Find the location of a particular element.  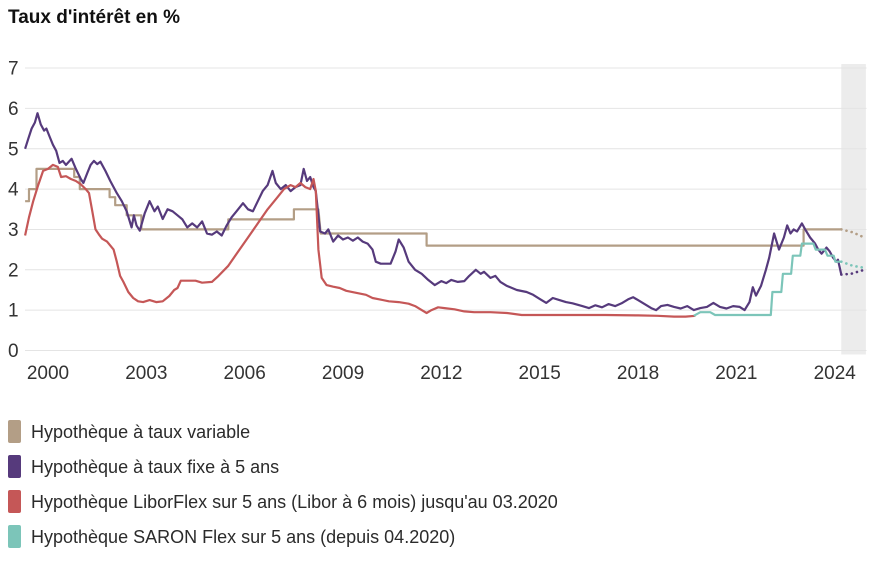

legend-item: Hypothèque à taux fixe à 5 ans is located at coordinates (283, 466).